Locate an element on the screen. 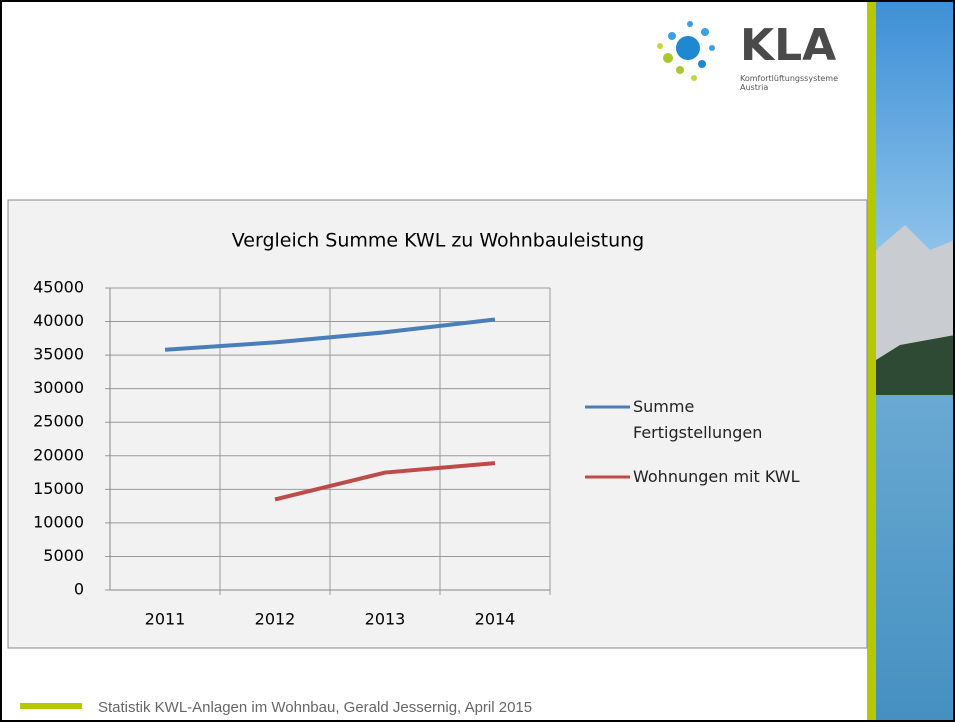 The image size is (955, 722). lake is located at coordinates (915, 558).